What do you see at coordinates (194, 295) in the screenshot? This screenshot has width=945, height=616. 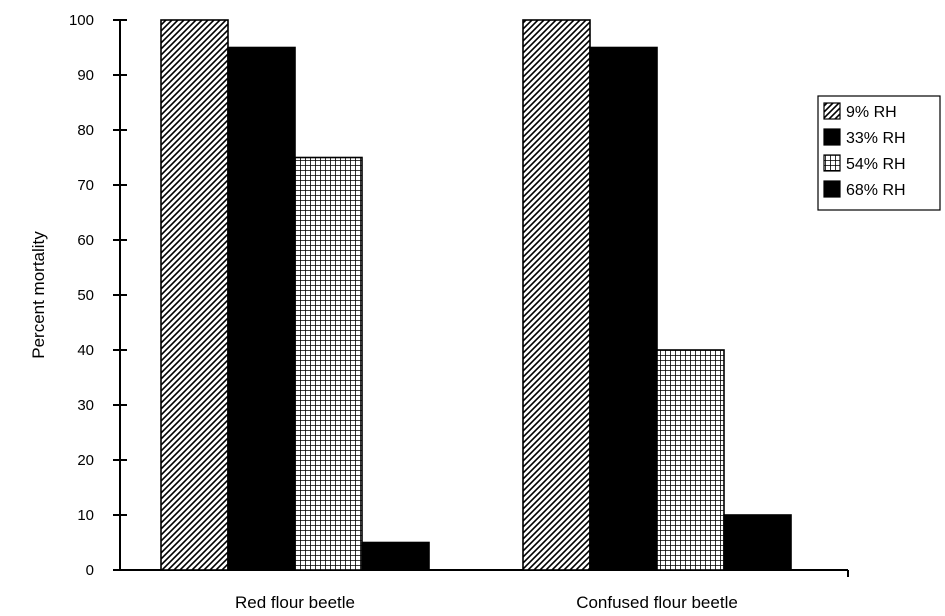 I see `bar-9-rh-red-flour-beetle` at bounding box center [194, 295].